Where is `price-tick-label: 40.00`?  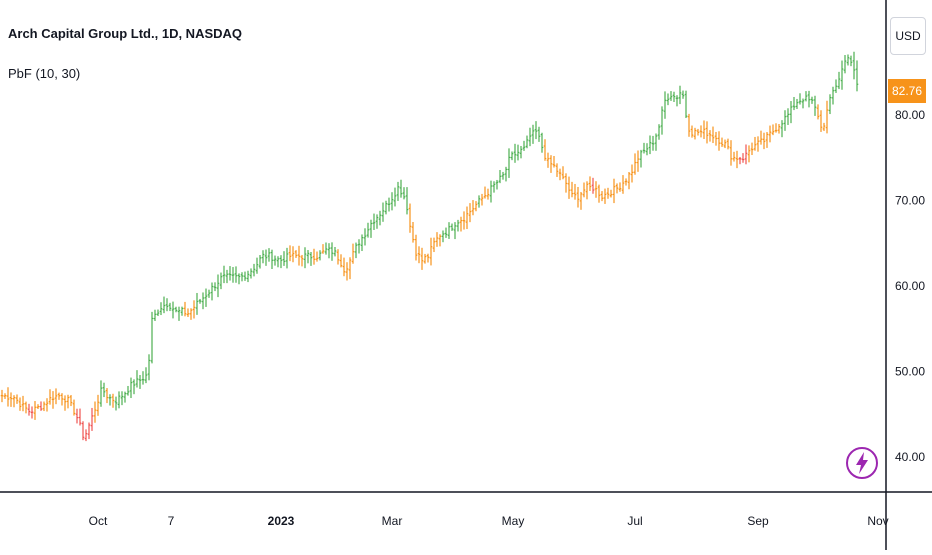
price-tick-label: 40.00 is located at coordinates (910, 457).